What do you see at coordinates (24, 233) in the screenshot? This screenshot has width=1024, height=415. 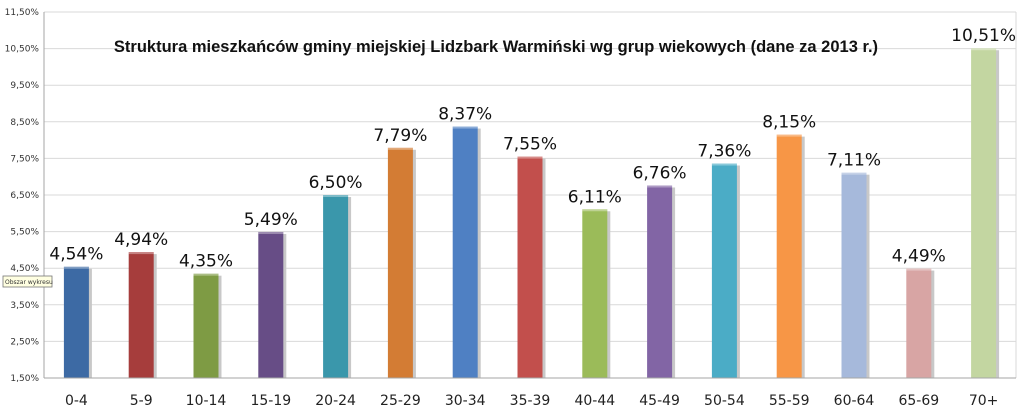 I see `y-tick-label: 5,50%` at bounding box center [24, 233].